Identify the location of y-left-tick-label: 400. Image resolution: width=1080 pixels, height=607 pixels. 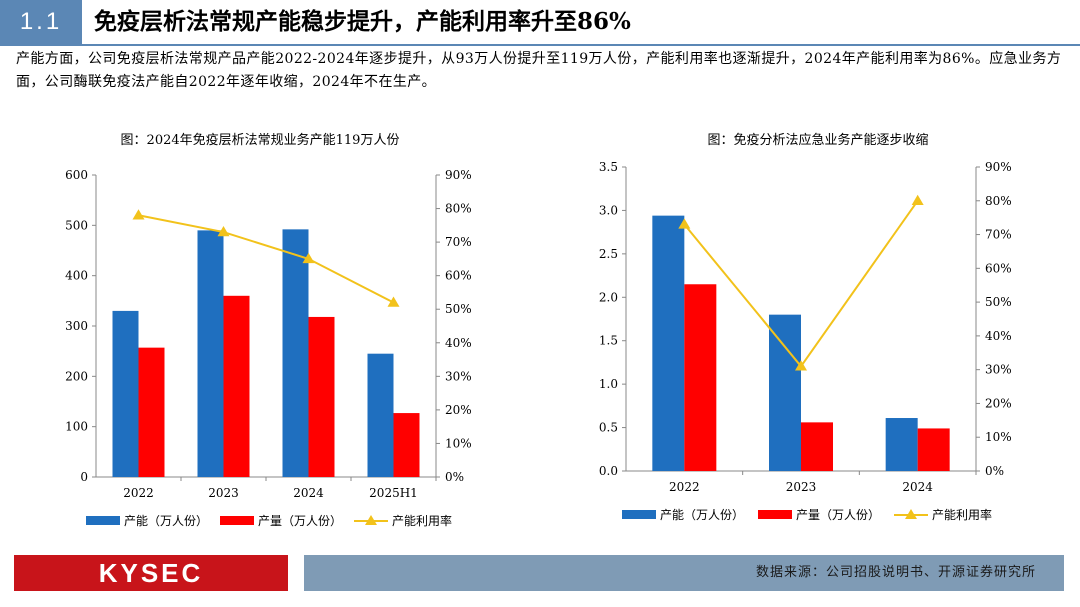
(76, 276).